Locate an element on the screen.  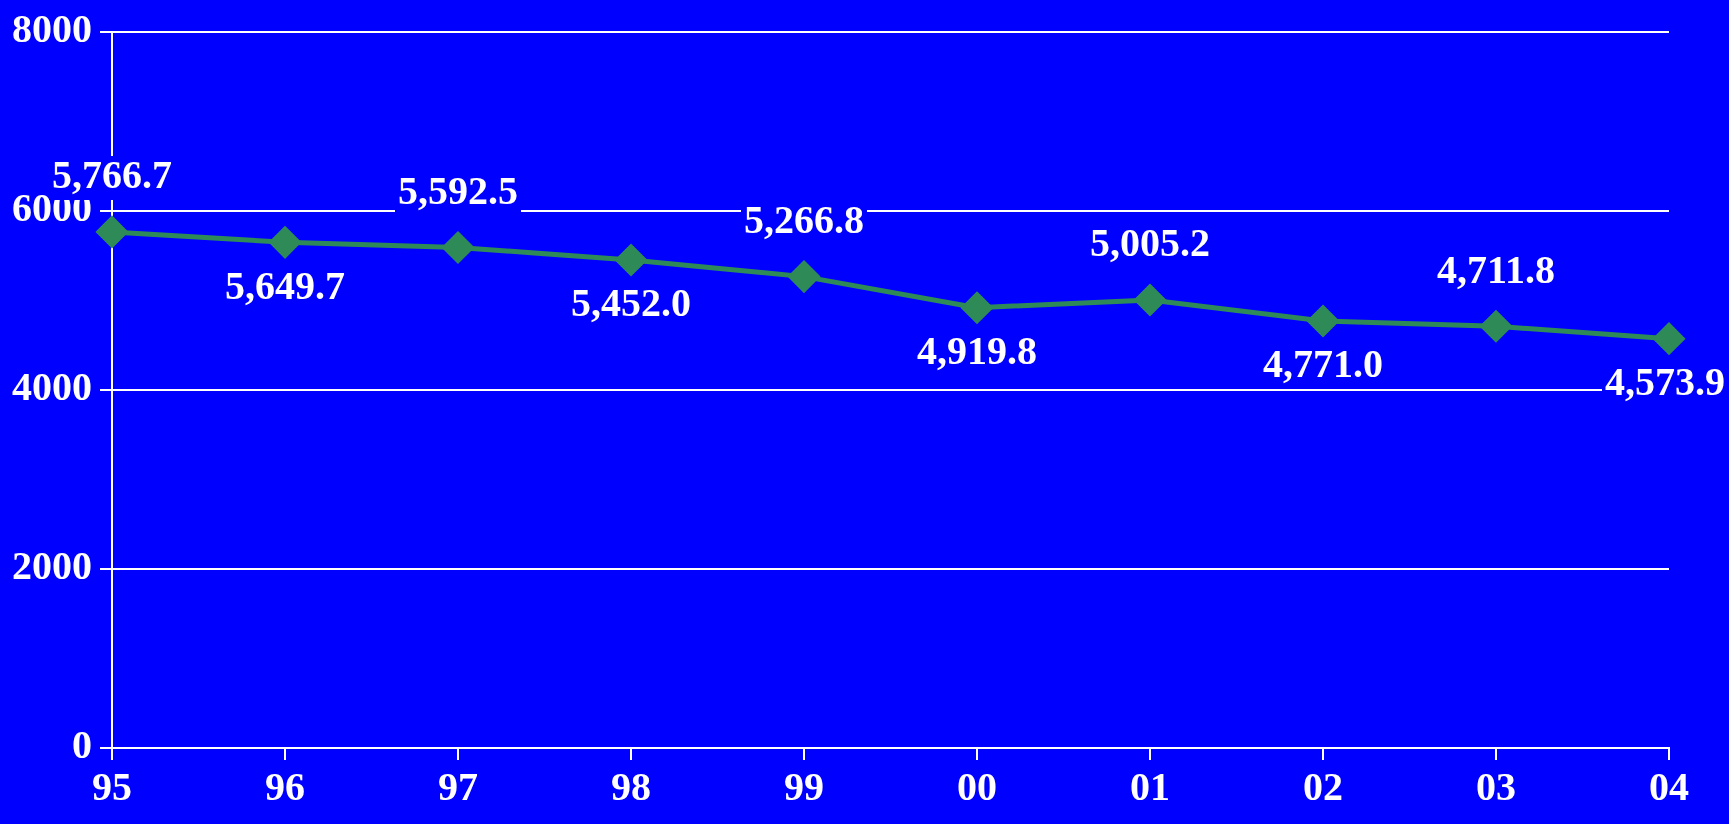
text: 5,452.0 is located at coordinates (631, 303).